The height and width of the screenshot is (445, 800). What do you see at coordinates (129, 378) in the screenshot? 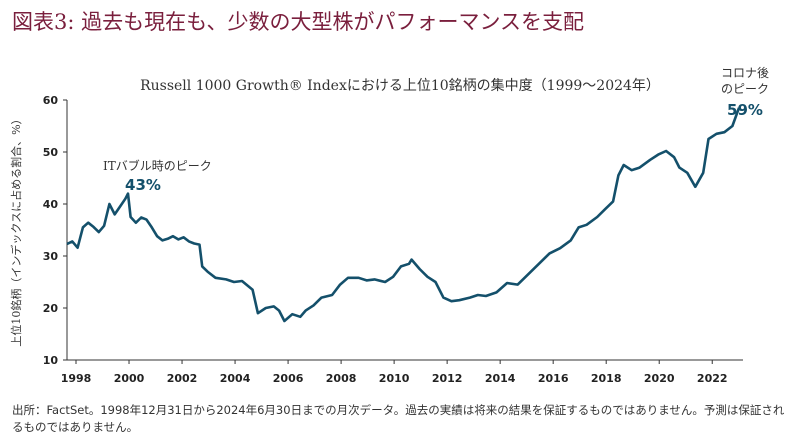
I see `x-tick-label: 2000` at bounding box center [129, 378].